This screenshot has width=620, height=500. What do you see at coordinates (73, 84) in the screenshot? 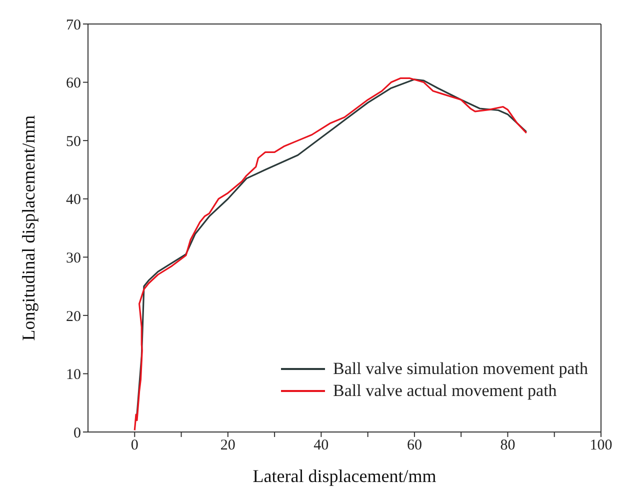
I see `y-tick-label: 60` at bounding box center [73, 84].